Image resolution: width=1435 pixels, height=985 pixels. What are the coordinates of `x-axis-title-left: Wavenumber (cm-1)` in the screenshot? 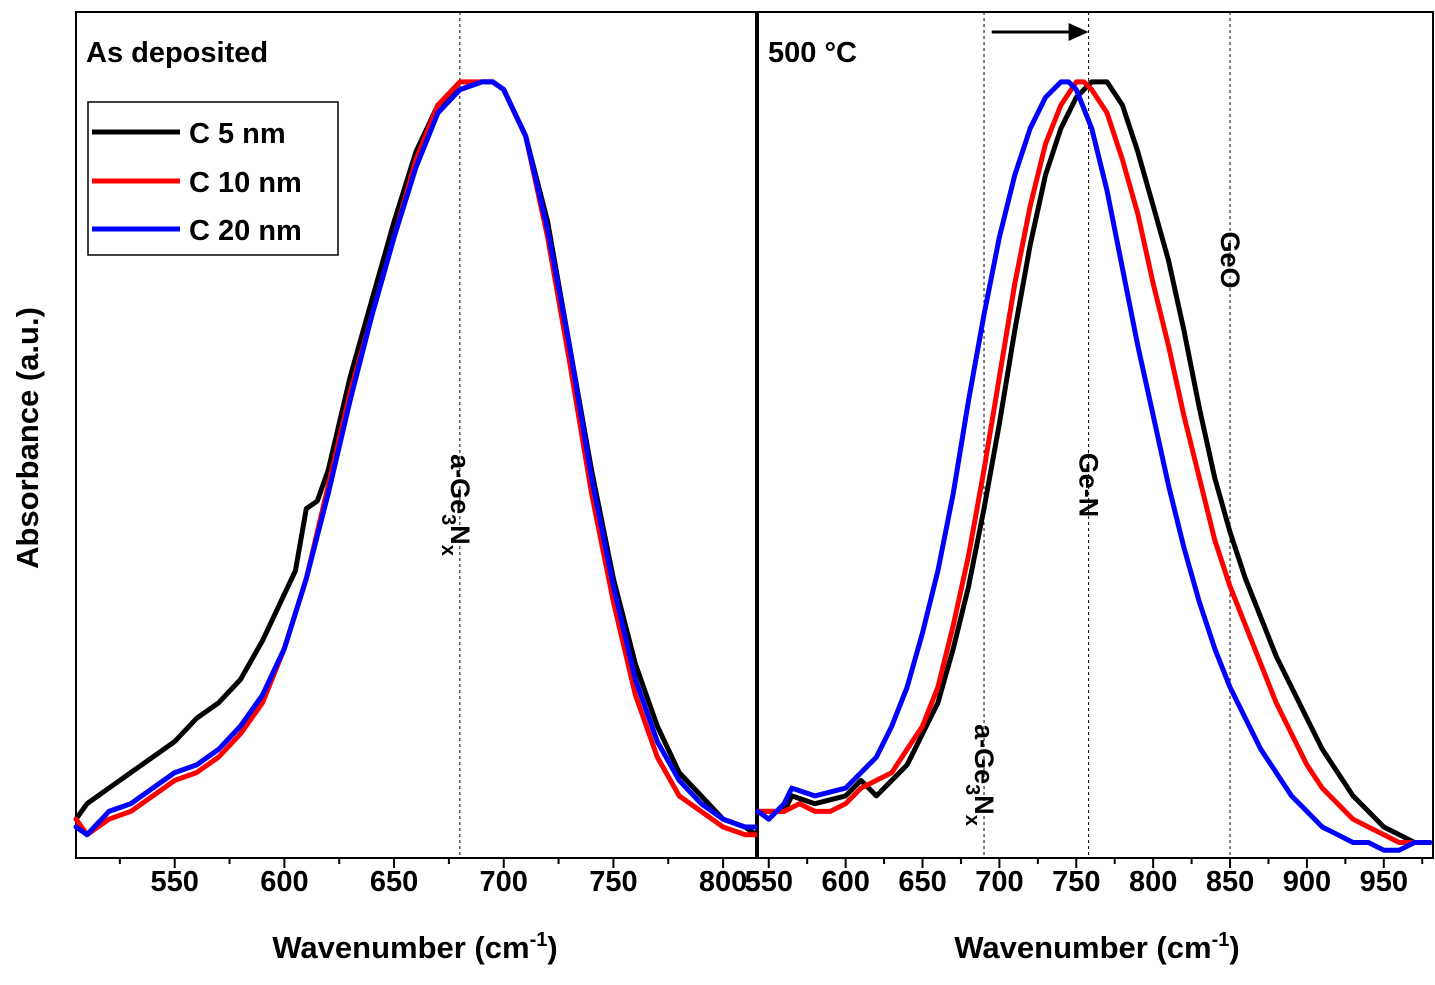 It's located at (414, 947).